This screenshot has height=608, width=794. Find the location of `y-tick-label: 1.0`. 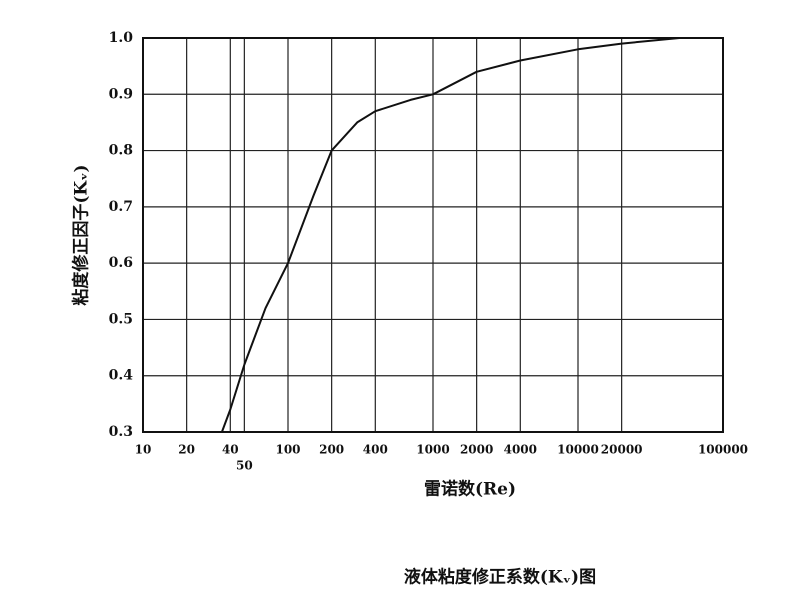

y-tick-label: 1.0 is located at coordinates (121, 38).